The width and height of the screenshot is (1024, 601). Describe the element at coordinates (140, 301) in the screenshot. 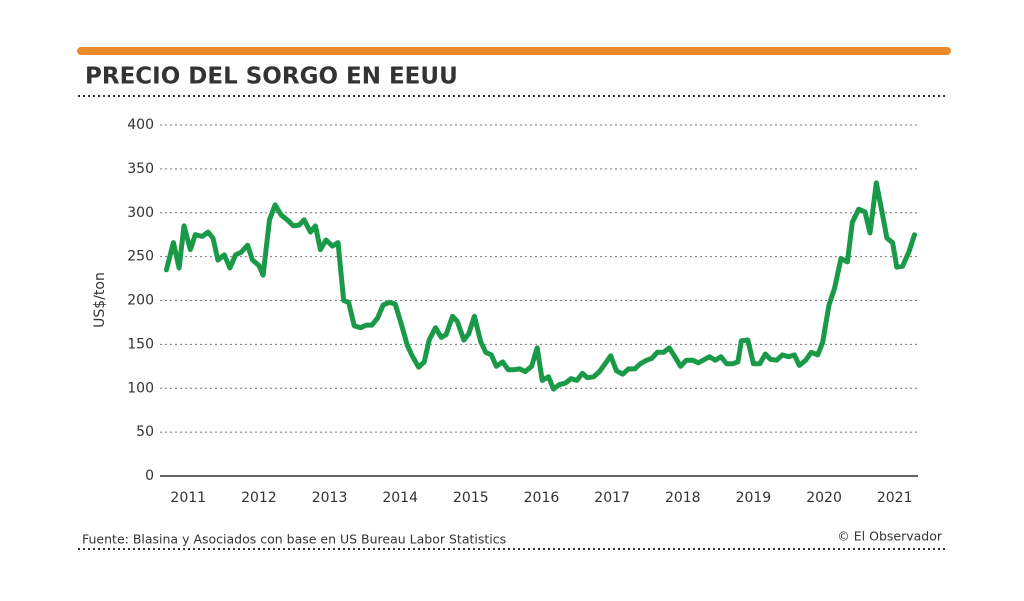

I see `y-tick-label: 200` at that location.